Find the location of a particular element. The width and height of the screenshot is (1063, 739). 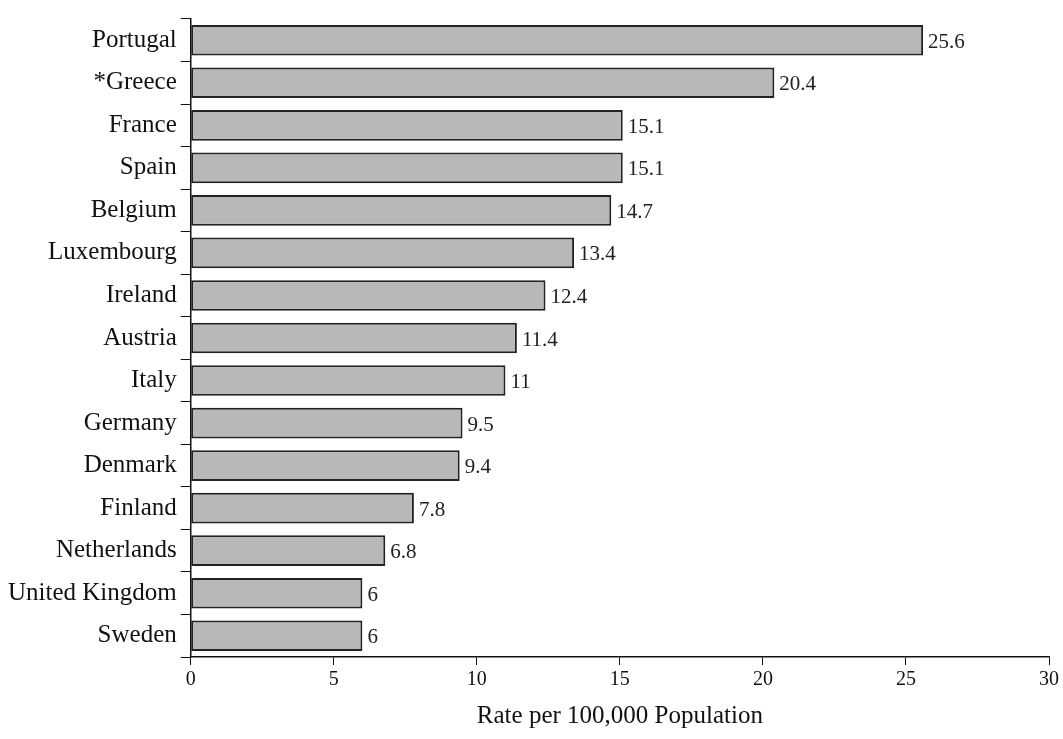

x-tick-label: 30 is located at coordinates (1049, 678).